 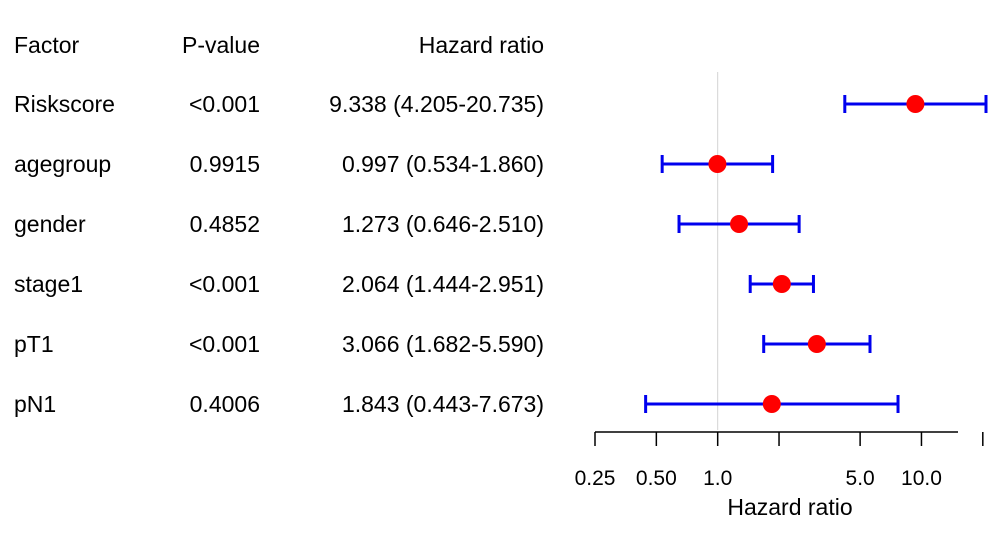 What do you see at coordinates (64, 104) in the screenshot?
I see `factor-cell: Riskscore` at bounding box center [64, 104].